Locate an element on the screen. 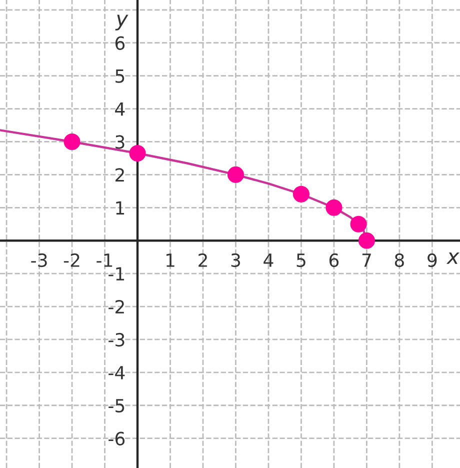 The image size is (460, 468). x-tick-label: 1 is located at coordinates (170, 260).